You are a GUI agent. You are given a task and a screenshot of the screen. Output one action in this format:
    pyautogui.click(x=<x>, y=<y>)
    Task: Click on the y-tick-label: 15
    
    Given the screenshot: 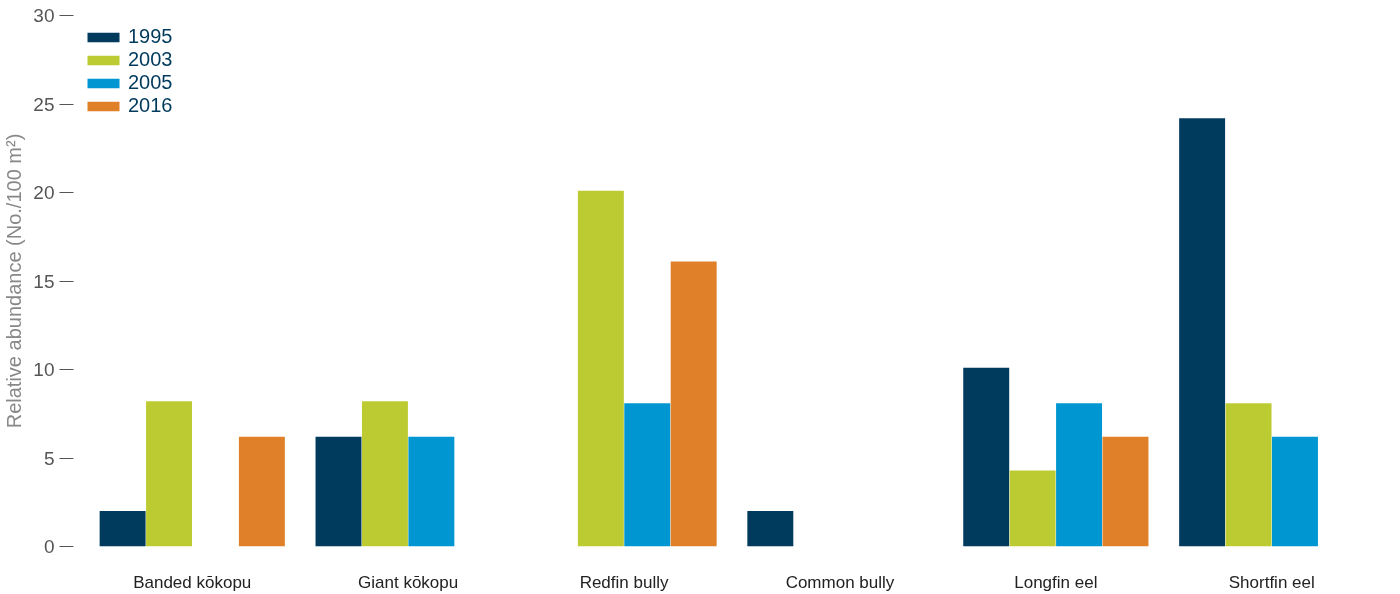 What is the action you would take?
    pyautogui.click(x=44, y=281)
    